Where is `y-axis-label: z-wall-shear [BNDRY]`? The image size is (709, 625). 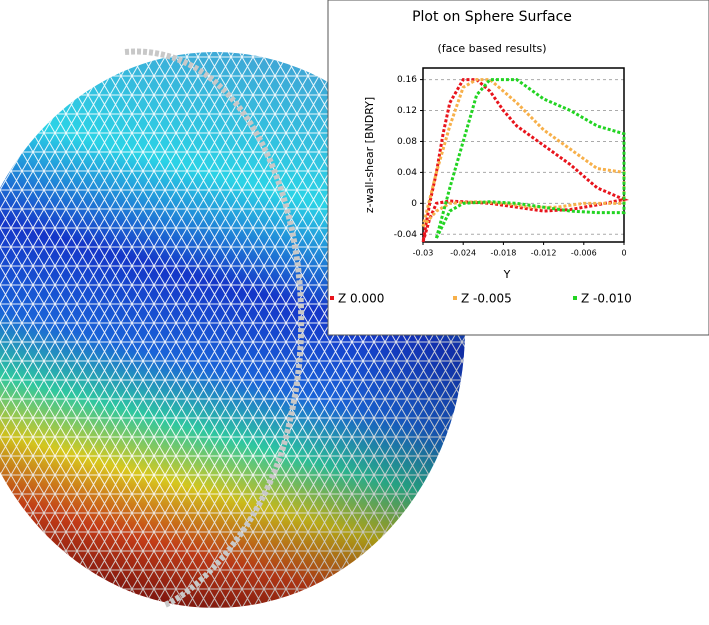 y-axis-label: z-wall-shear [BNDRY] is located at coordinates (369, 155).